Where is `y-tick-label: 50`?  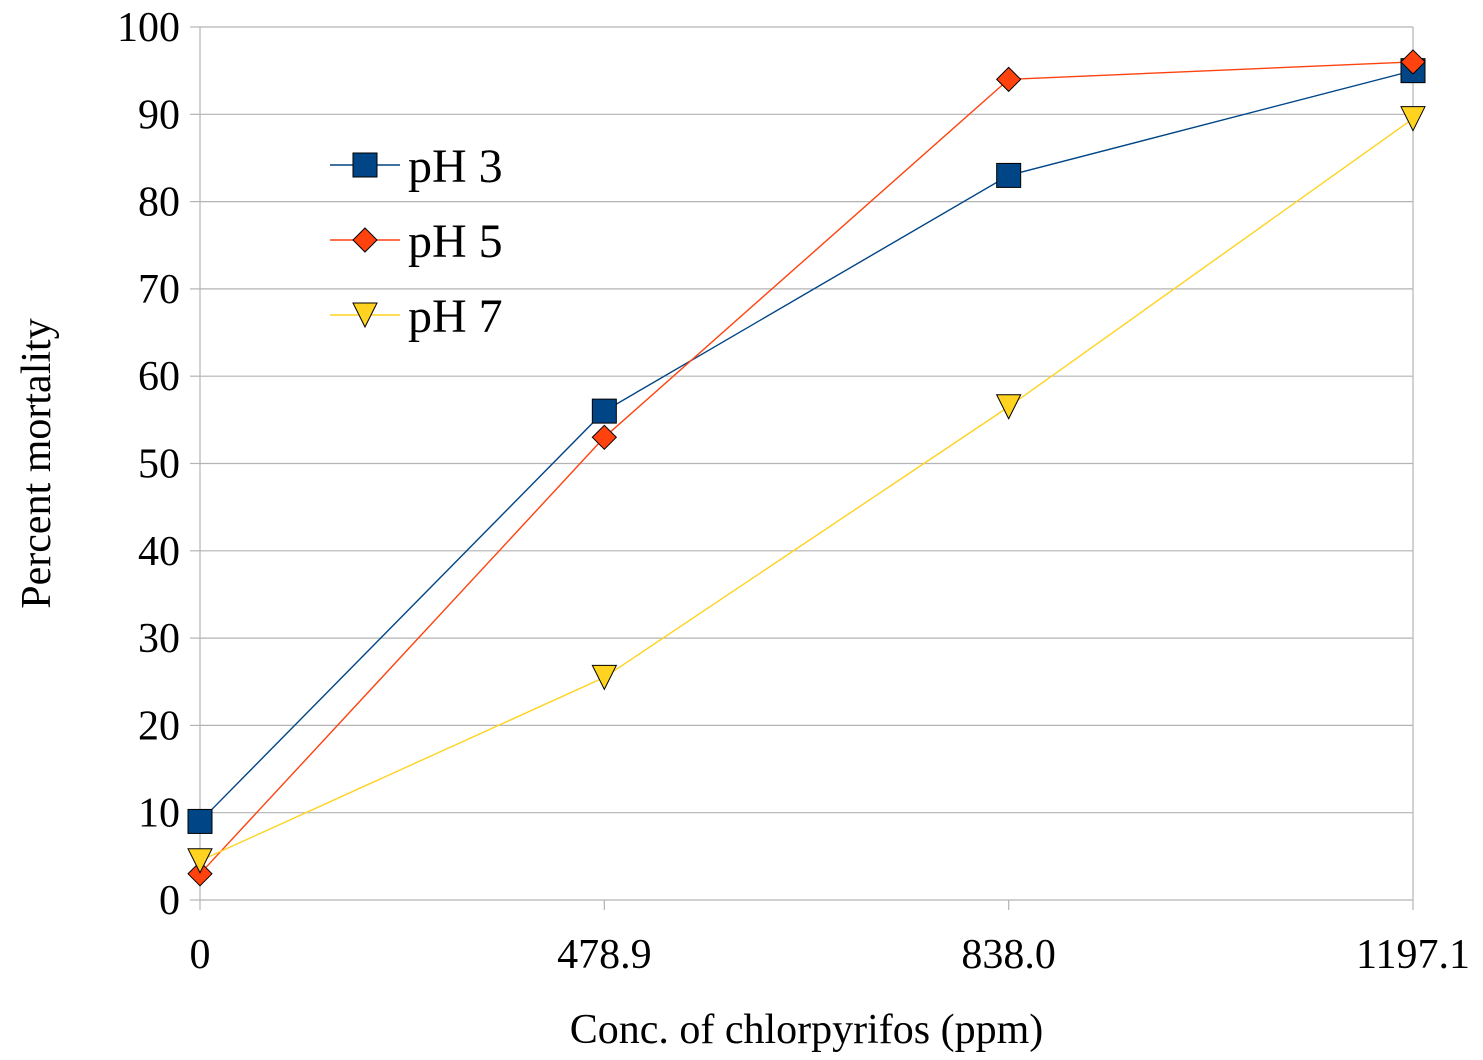
y-tick-label: 50 is located at coordinates (159, 465).